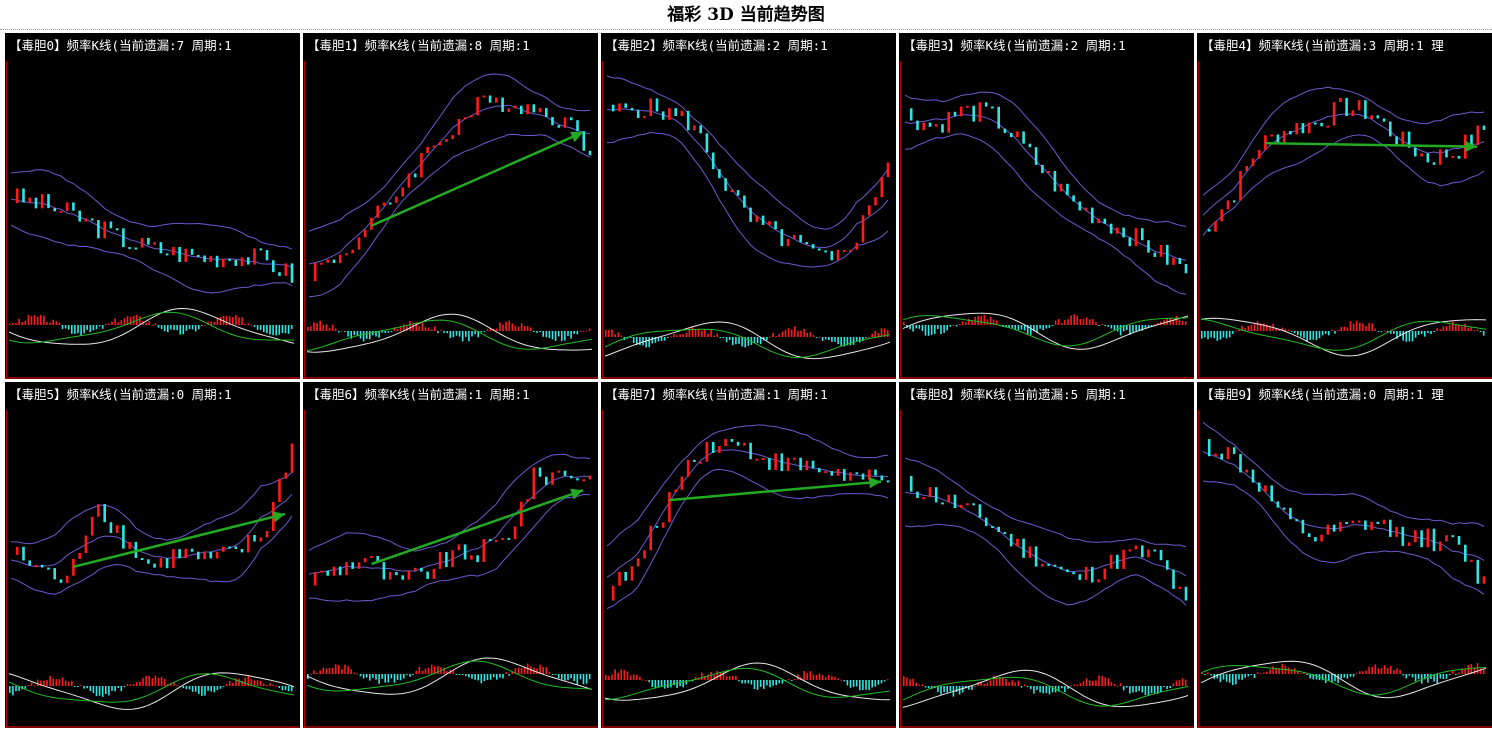 This screenshot has height=741, width=1492. I want to click on band-lower, so click(1343, 185).